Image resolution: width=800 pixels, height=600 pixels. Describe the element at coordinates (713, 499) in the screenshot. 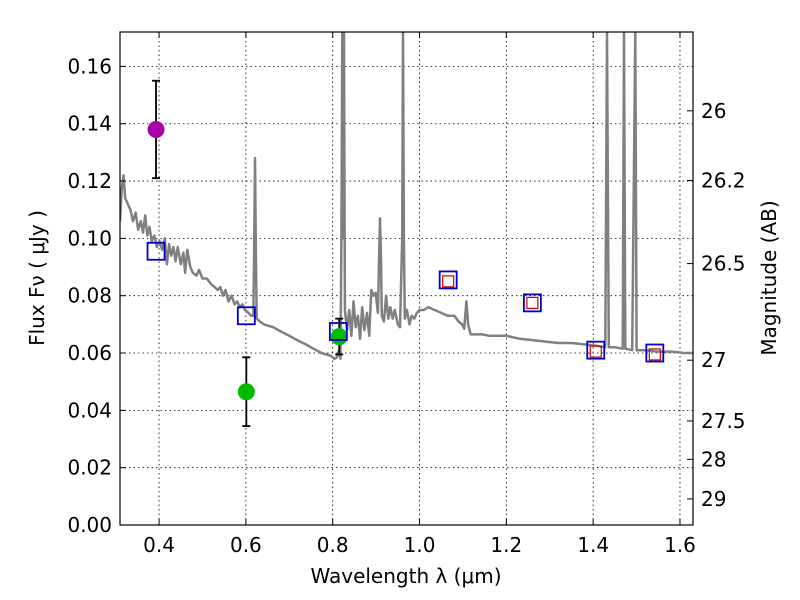

I see `y2-tick-label: 29` at that location.